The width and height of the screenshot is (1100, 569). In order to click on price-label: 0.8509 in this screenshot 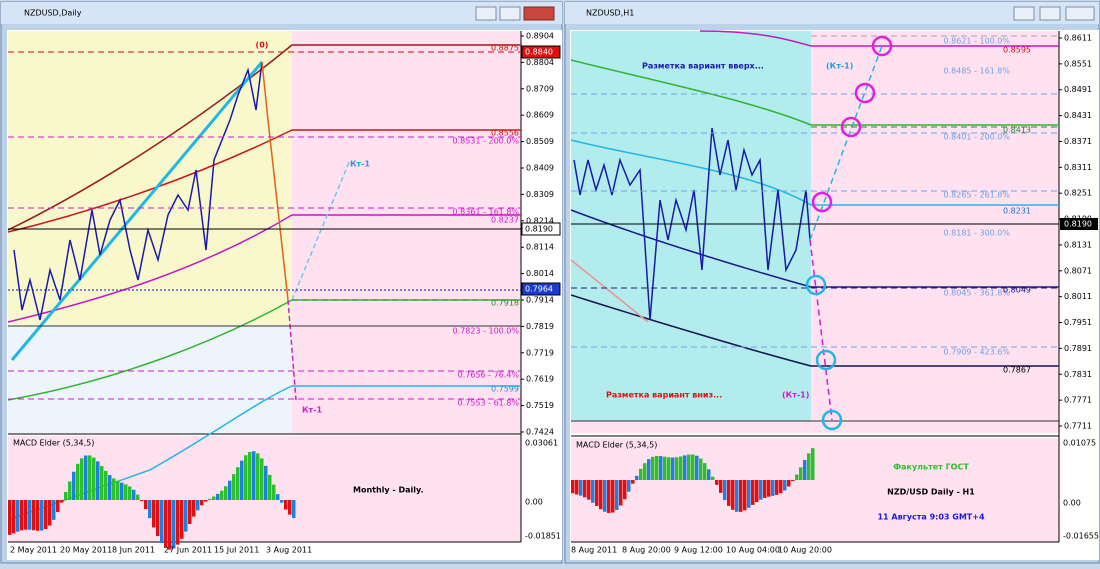, I will do `click(540, 141)`.